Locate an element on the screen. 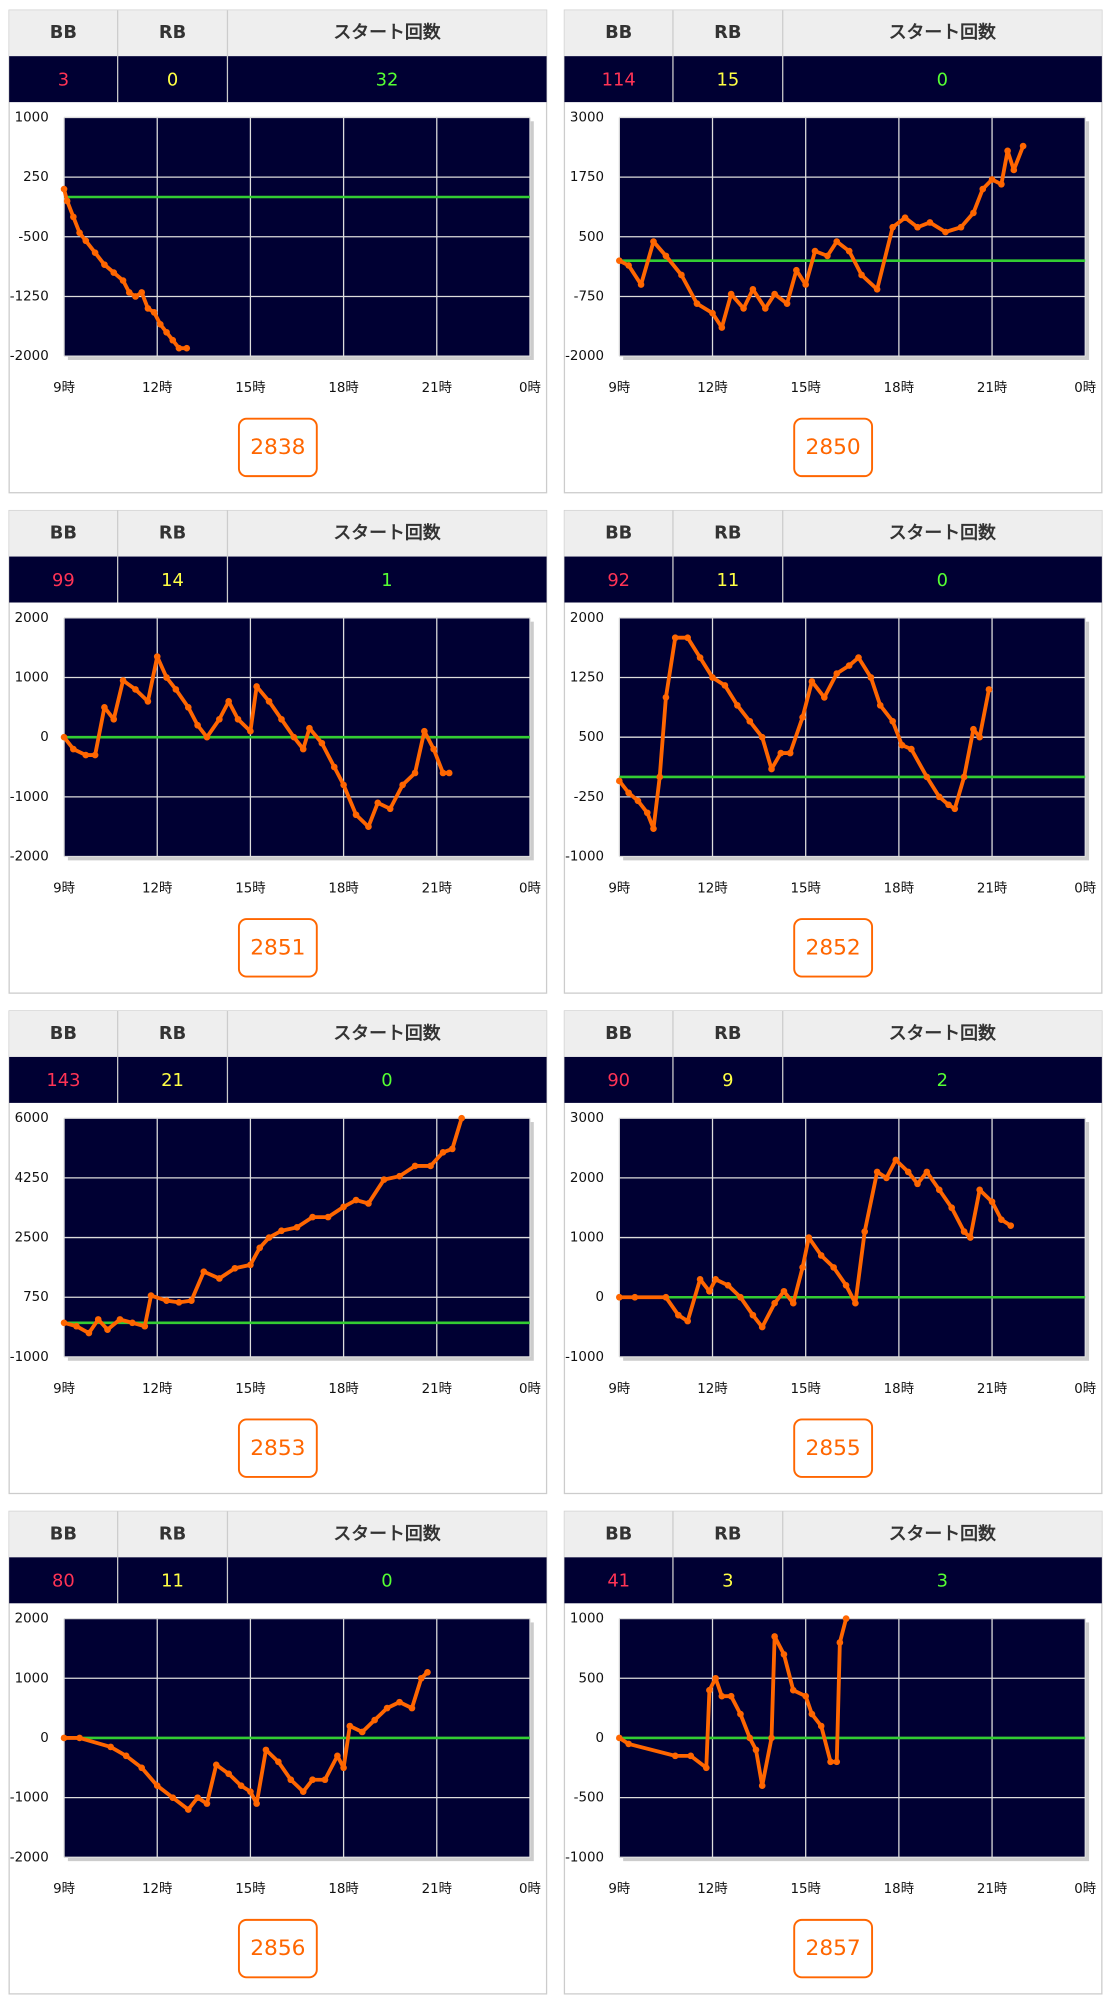  machine-button: 2855 is located at coordinates (833, 1448).